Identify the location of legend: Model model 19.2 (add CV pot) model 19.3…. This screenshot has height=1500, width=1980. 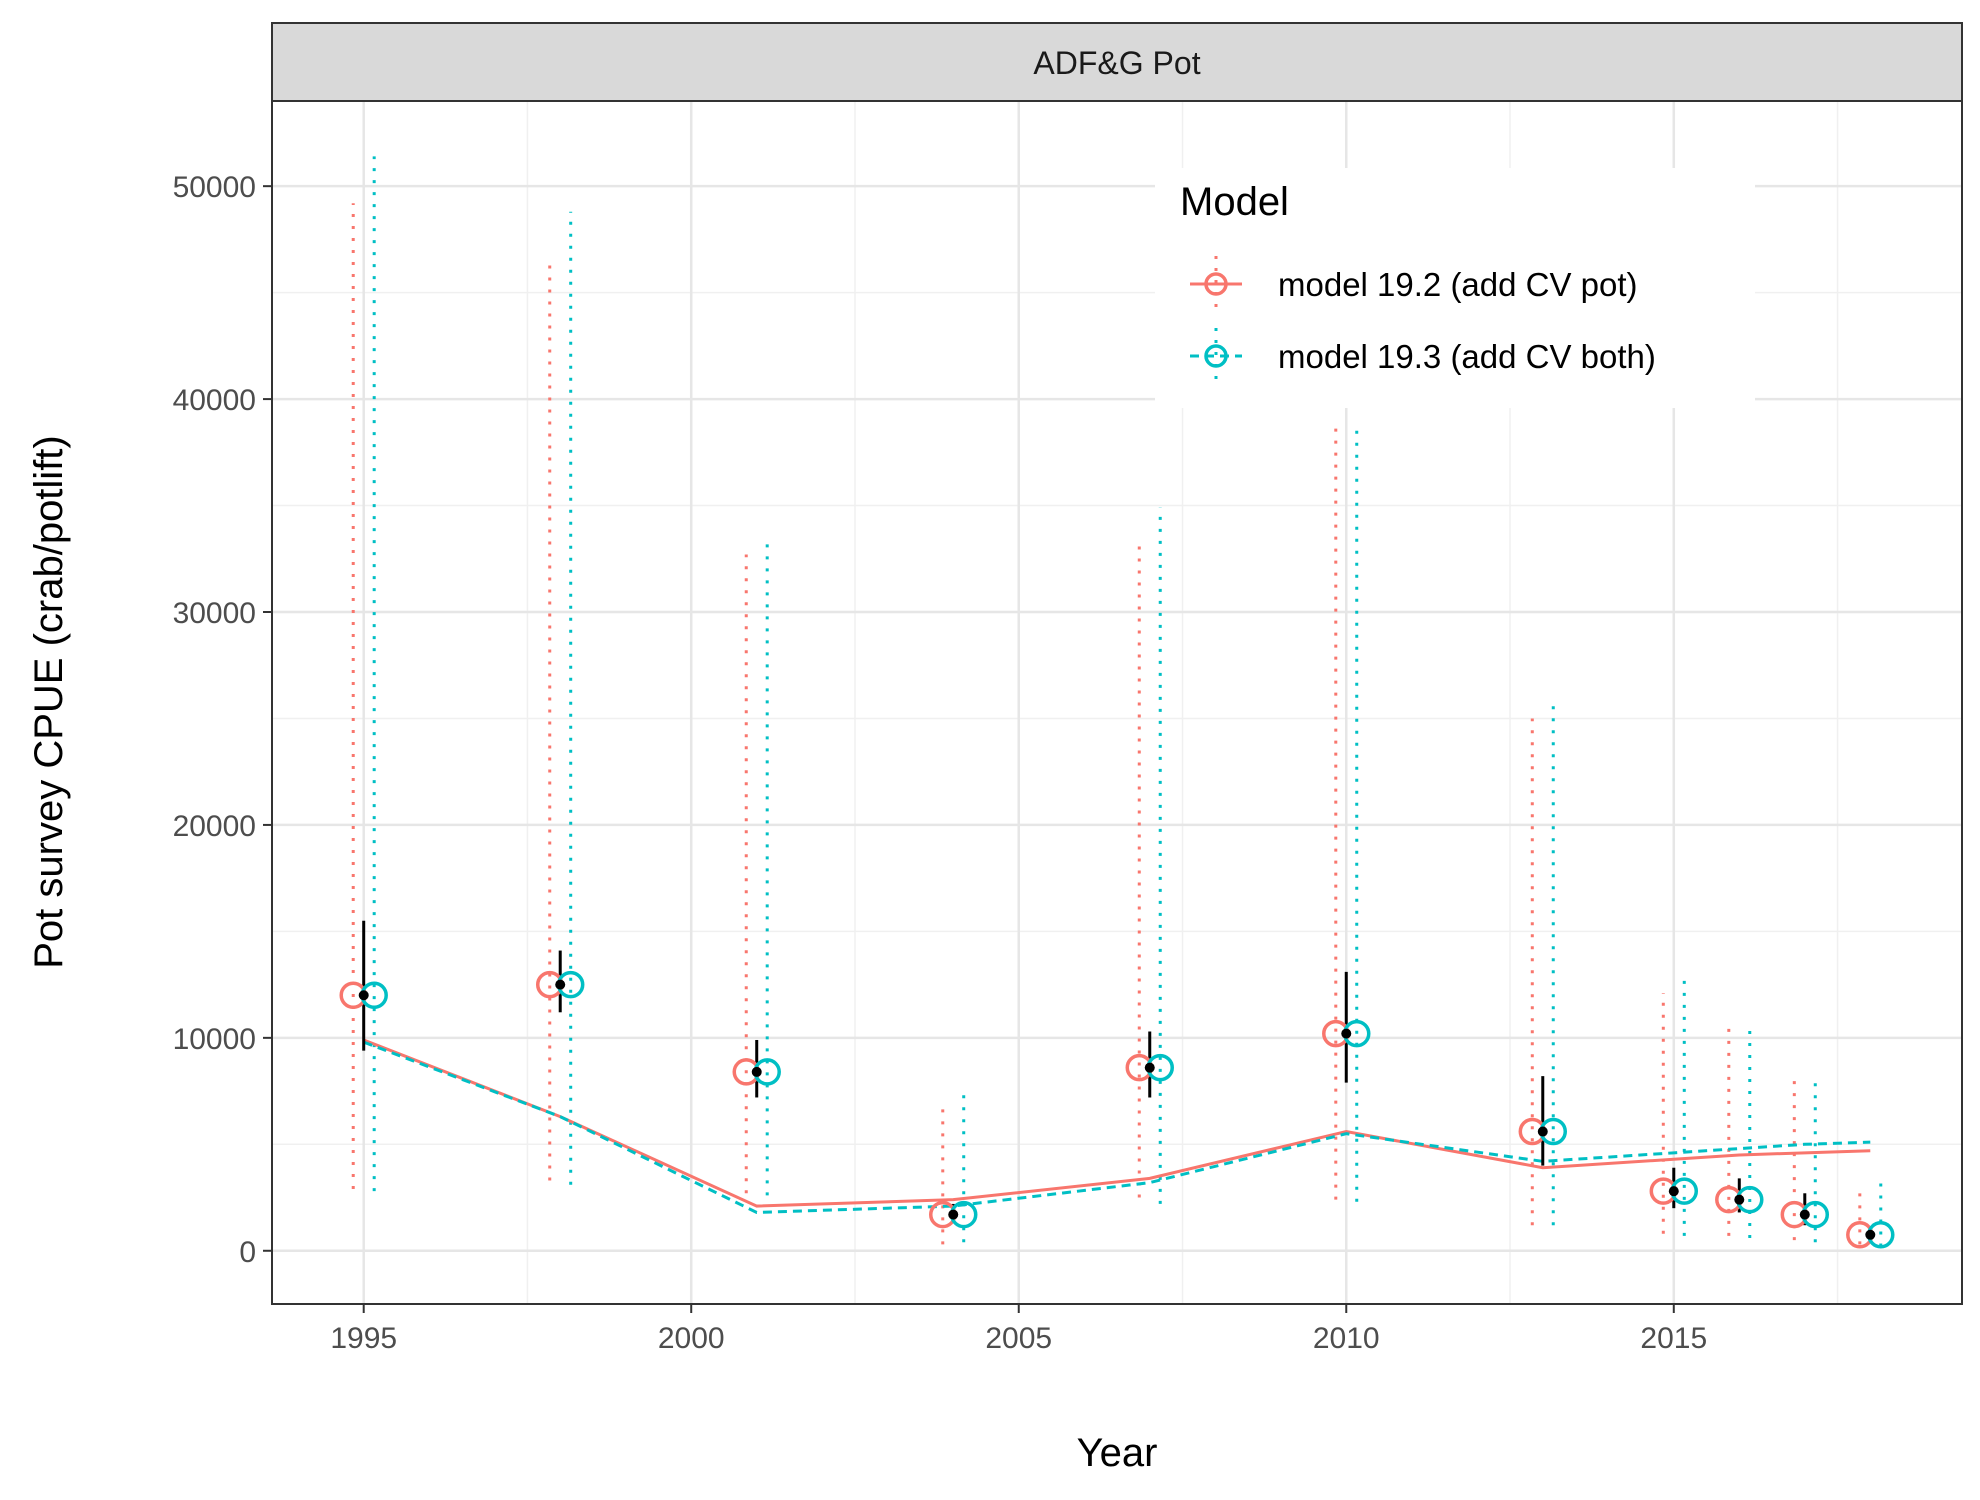
(1455, 288).